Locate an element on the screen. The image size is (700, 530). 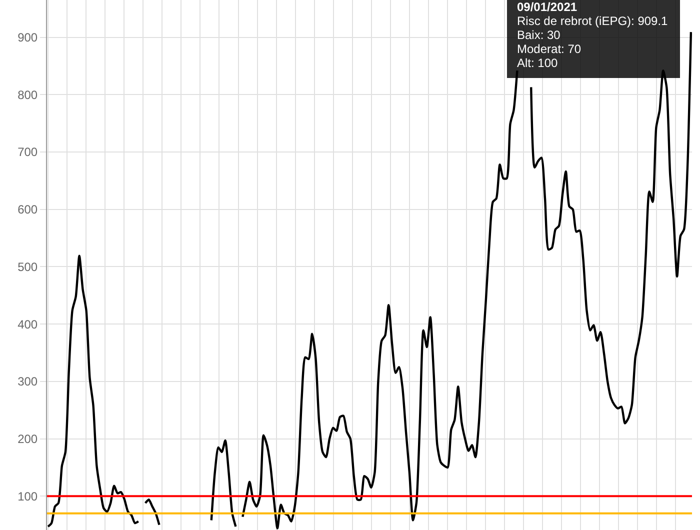
annotation: Baix: 30 is located at coordinates (539, 35).